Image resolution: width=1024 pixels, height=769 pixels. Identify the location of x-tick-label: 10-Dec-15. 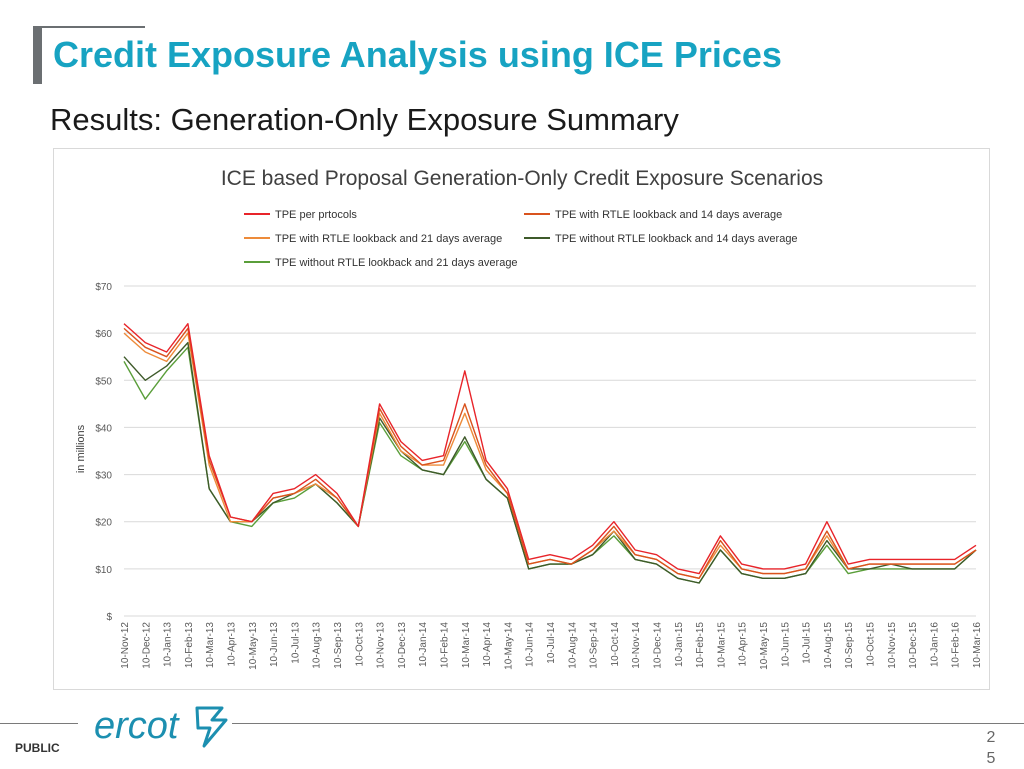
(913, 645).